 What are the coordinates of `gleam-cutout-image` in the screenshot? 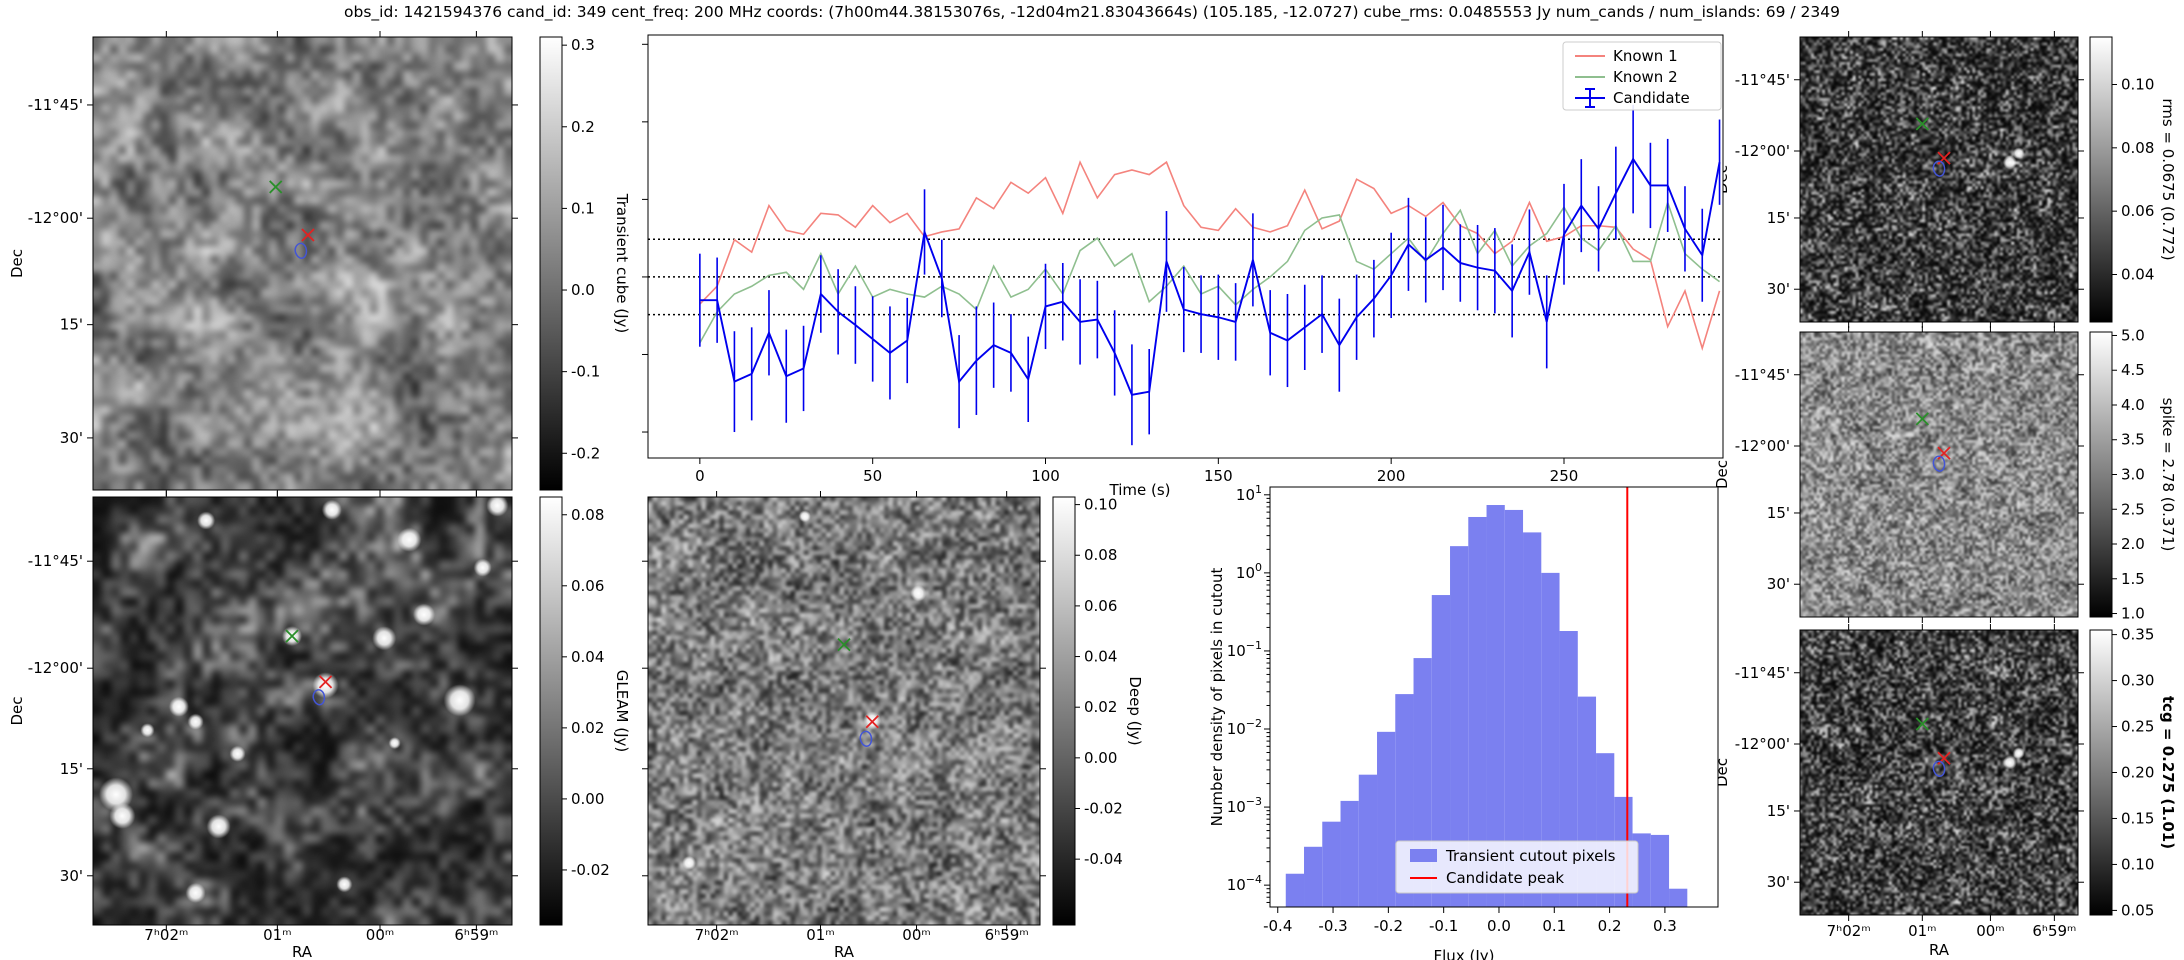 It's located at (302, 711).